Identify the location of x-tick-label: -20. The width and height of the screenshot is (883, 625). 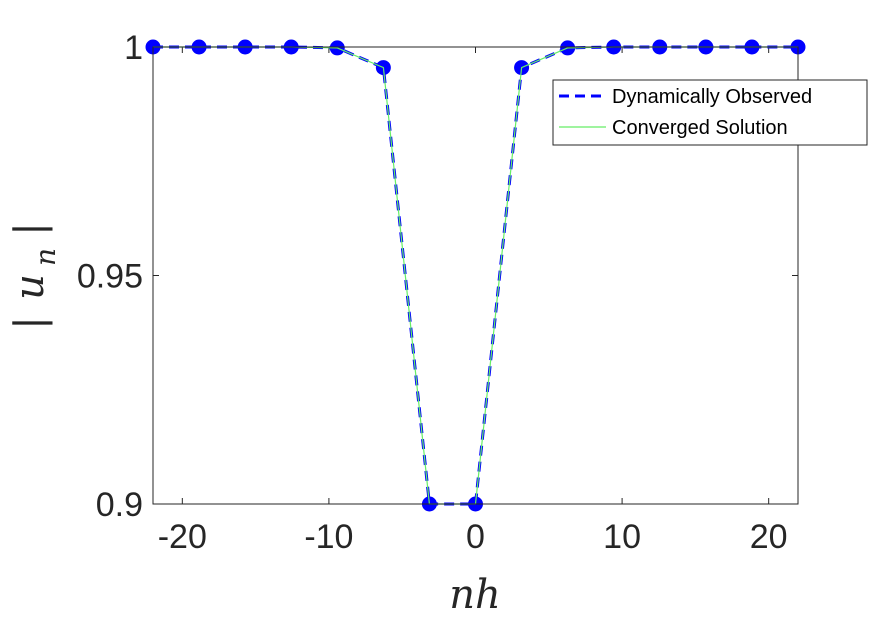
(182, 537).